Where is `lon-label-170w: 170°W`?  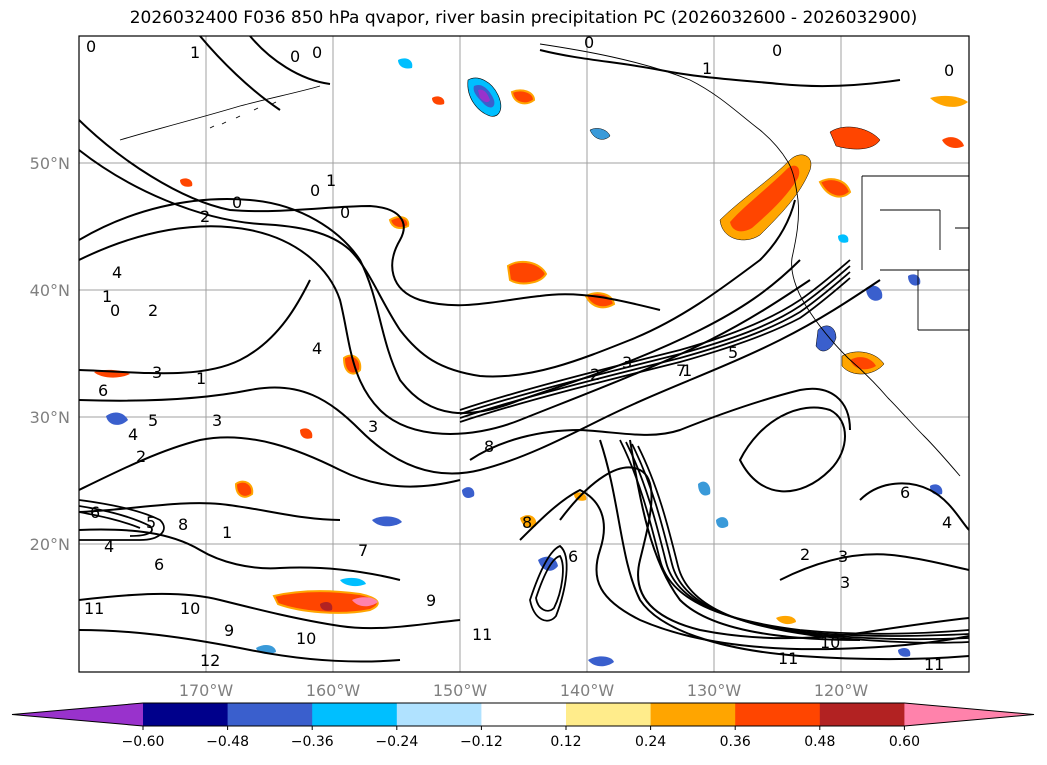
lon-label-170w: 170°W is located at coordinates (206, 690).